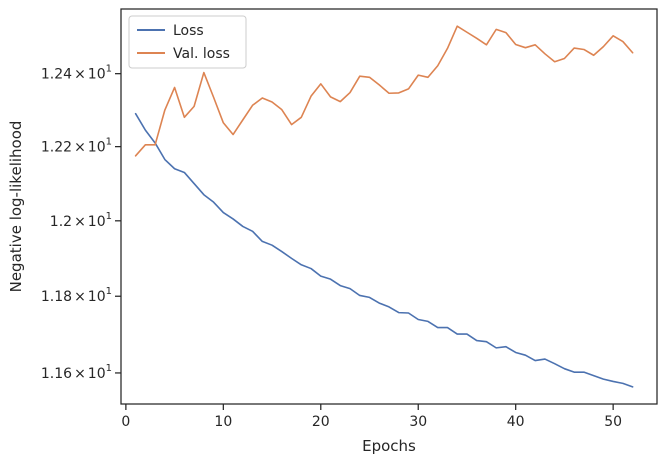 This screenshot has height=463, width=667. What do you see at coordinates (125, 422) in the screenshot?
I see `x-tick-label: 0` at bounding box center [125, 422].